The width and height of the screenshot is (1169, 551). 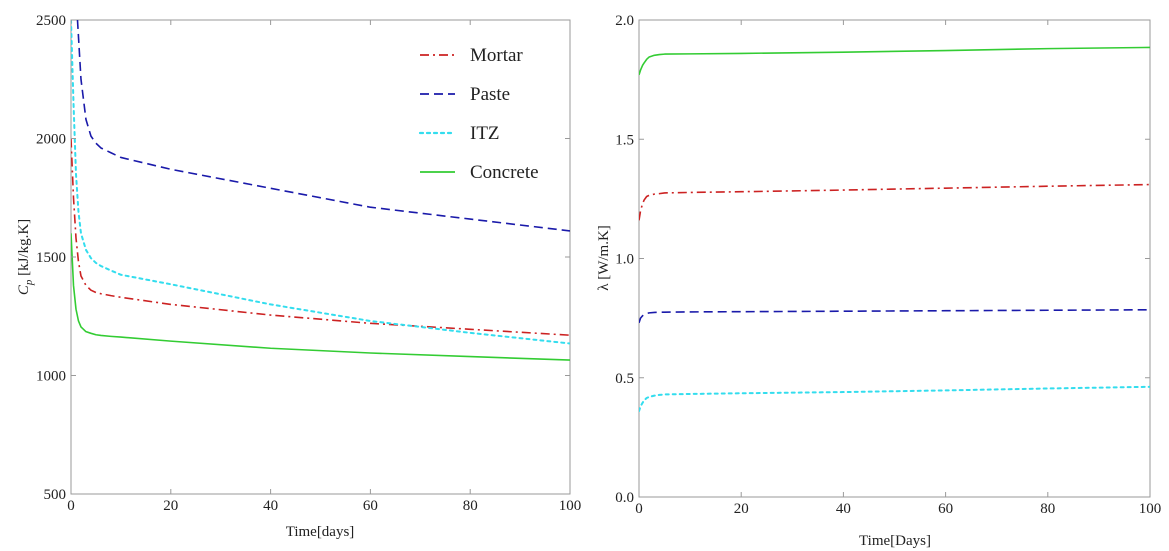 I want to click on y-axis-label-lambda: λ [W/m.K], so click(x=604, y=258).